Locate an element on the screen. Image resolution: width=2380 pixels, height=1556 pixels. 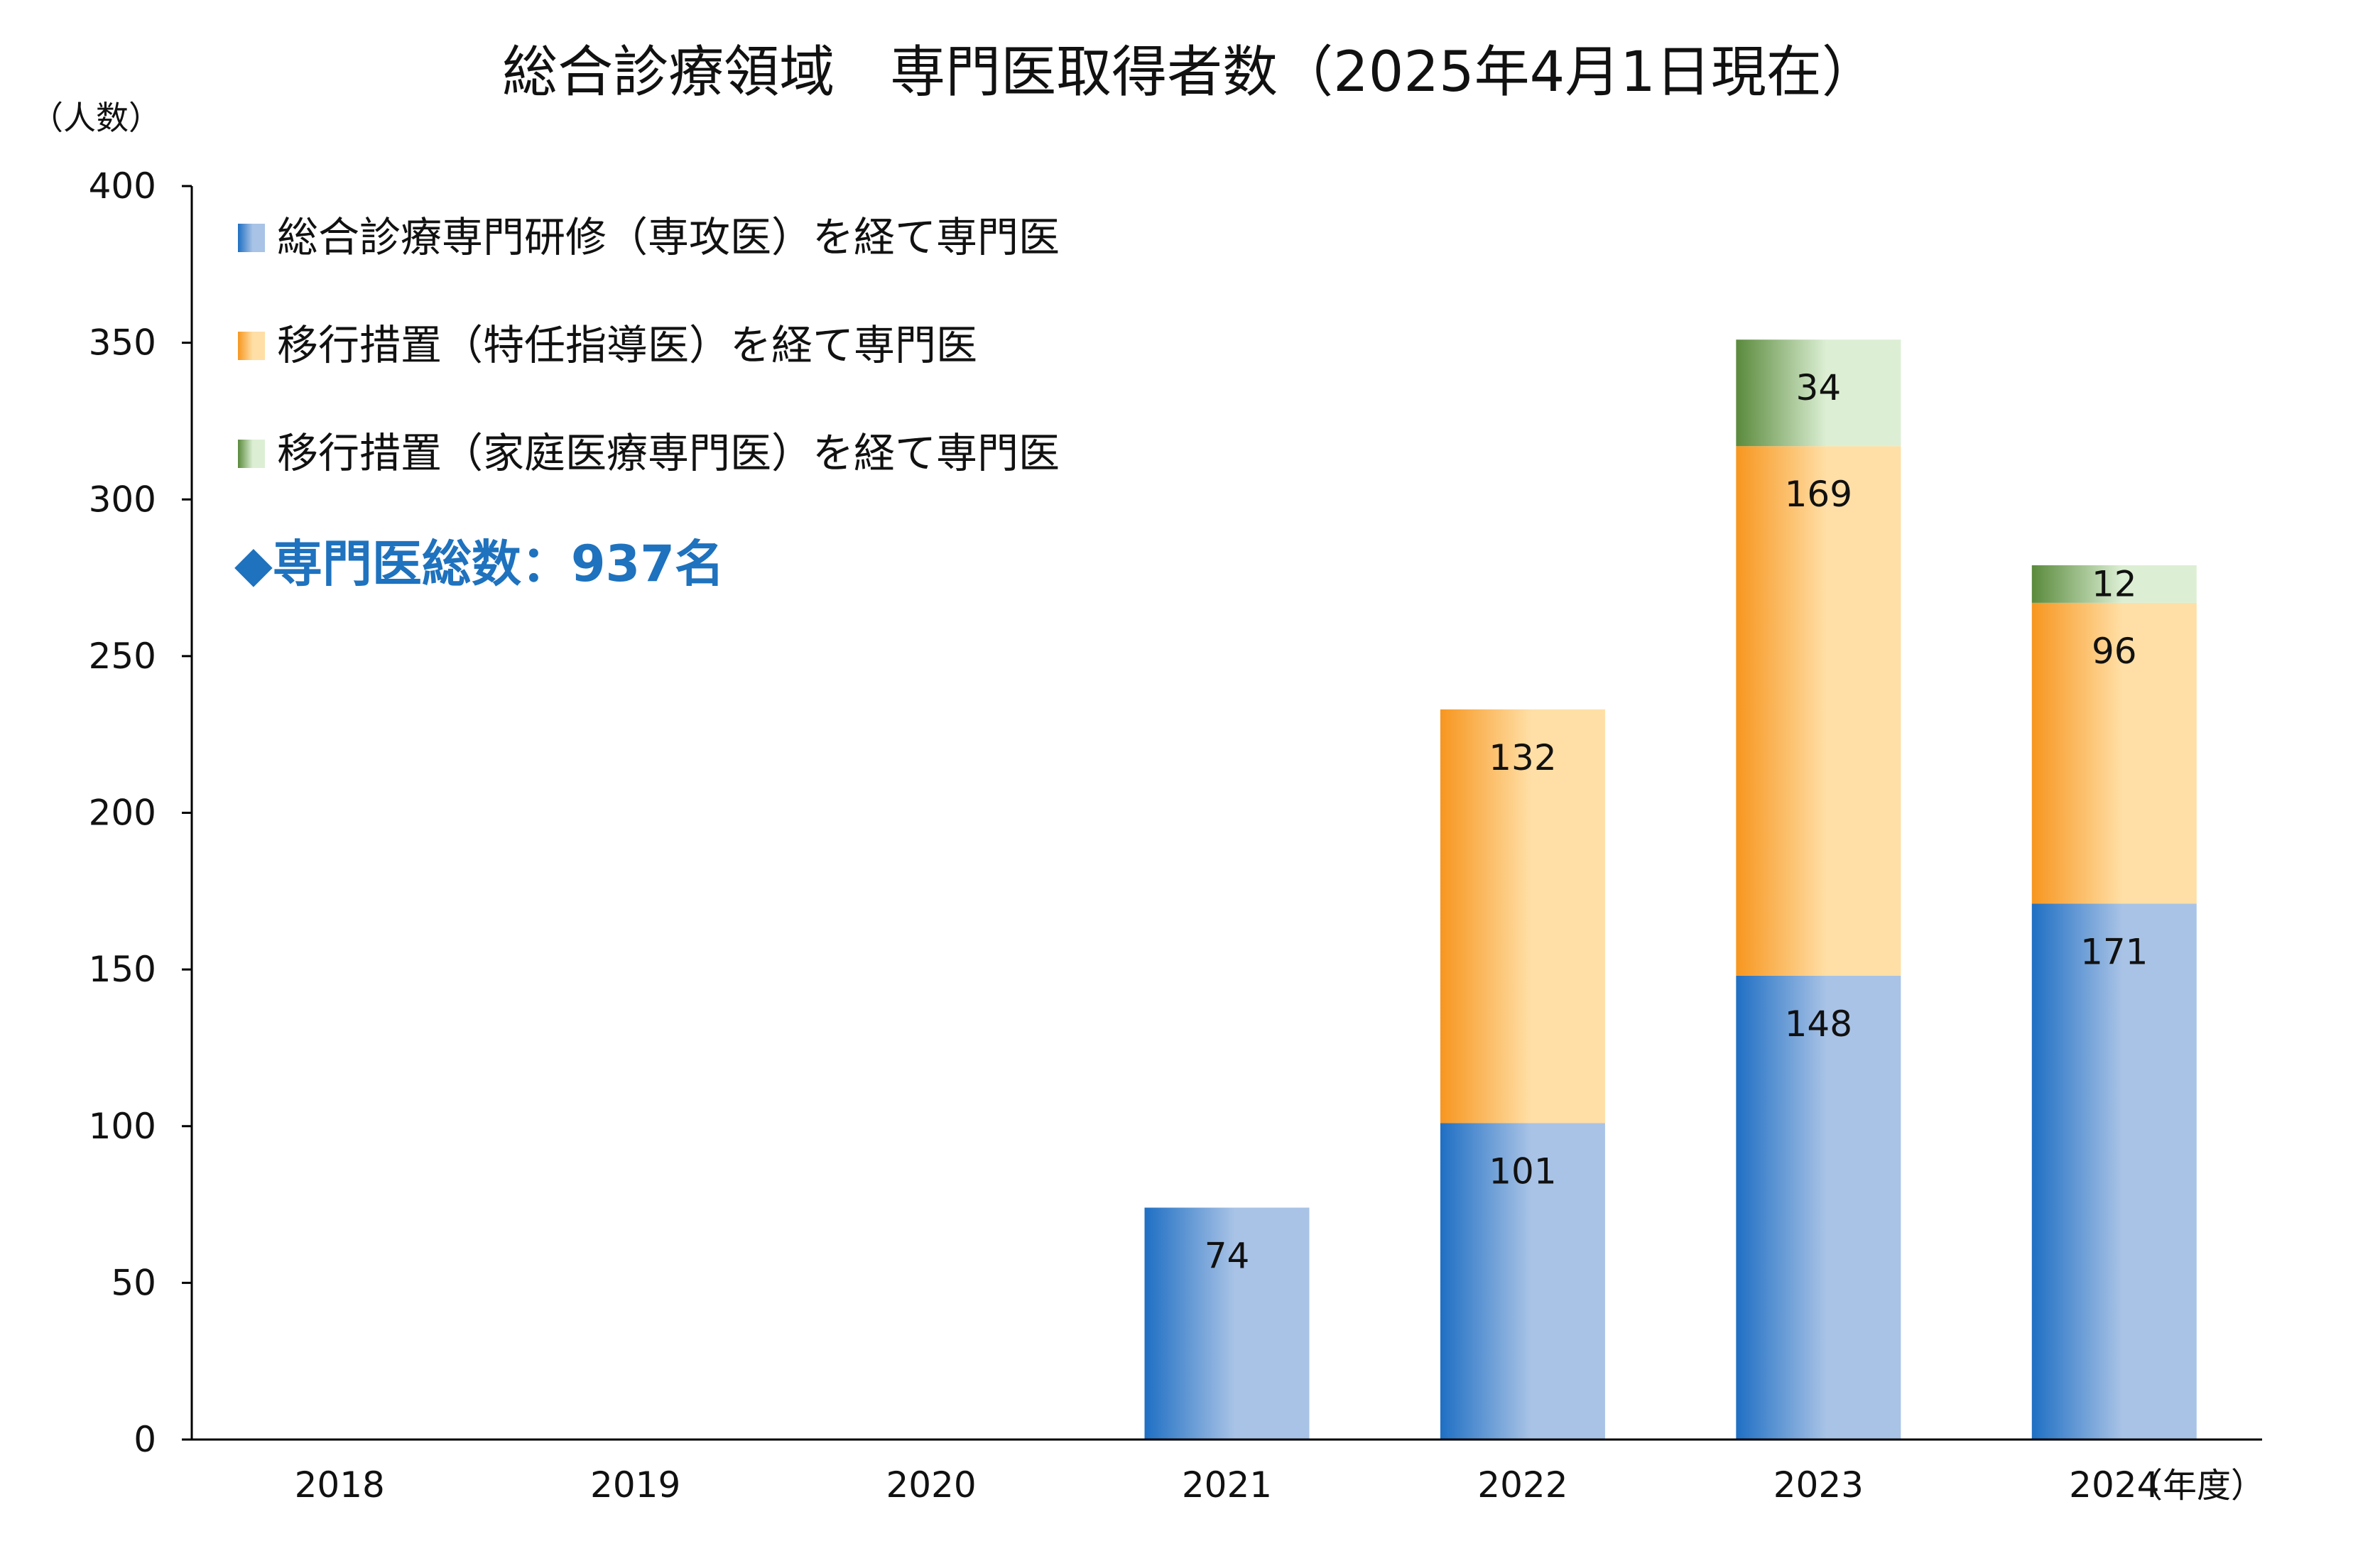
y-tick-label: 400 is located at coordinates (123, 186).